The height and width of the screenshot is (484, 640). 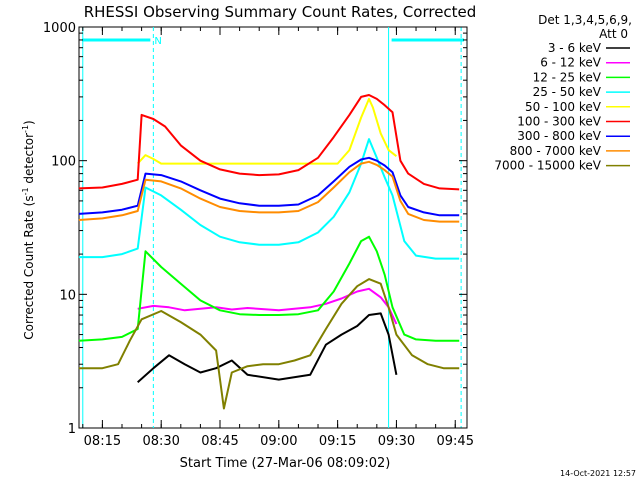 What do you see at coordinates (63, 162) in the screenshot?
I see `y-tick-label-100: 100` at bounding box center [63, 162].